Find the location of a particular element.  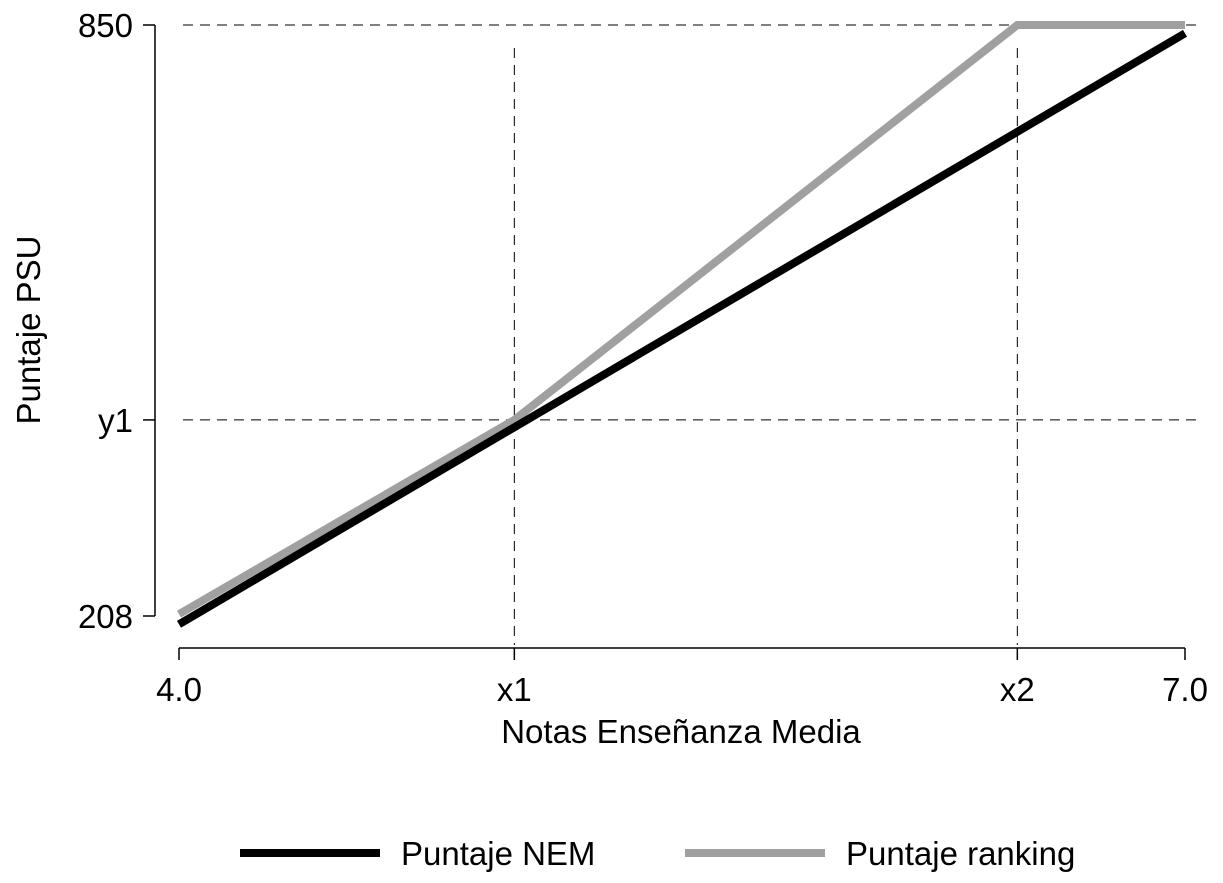

y-tick-label: y1 is located at coordinates (115, 420).